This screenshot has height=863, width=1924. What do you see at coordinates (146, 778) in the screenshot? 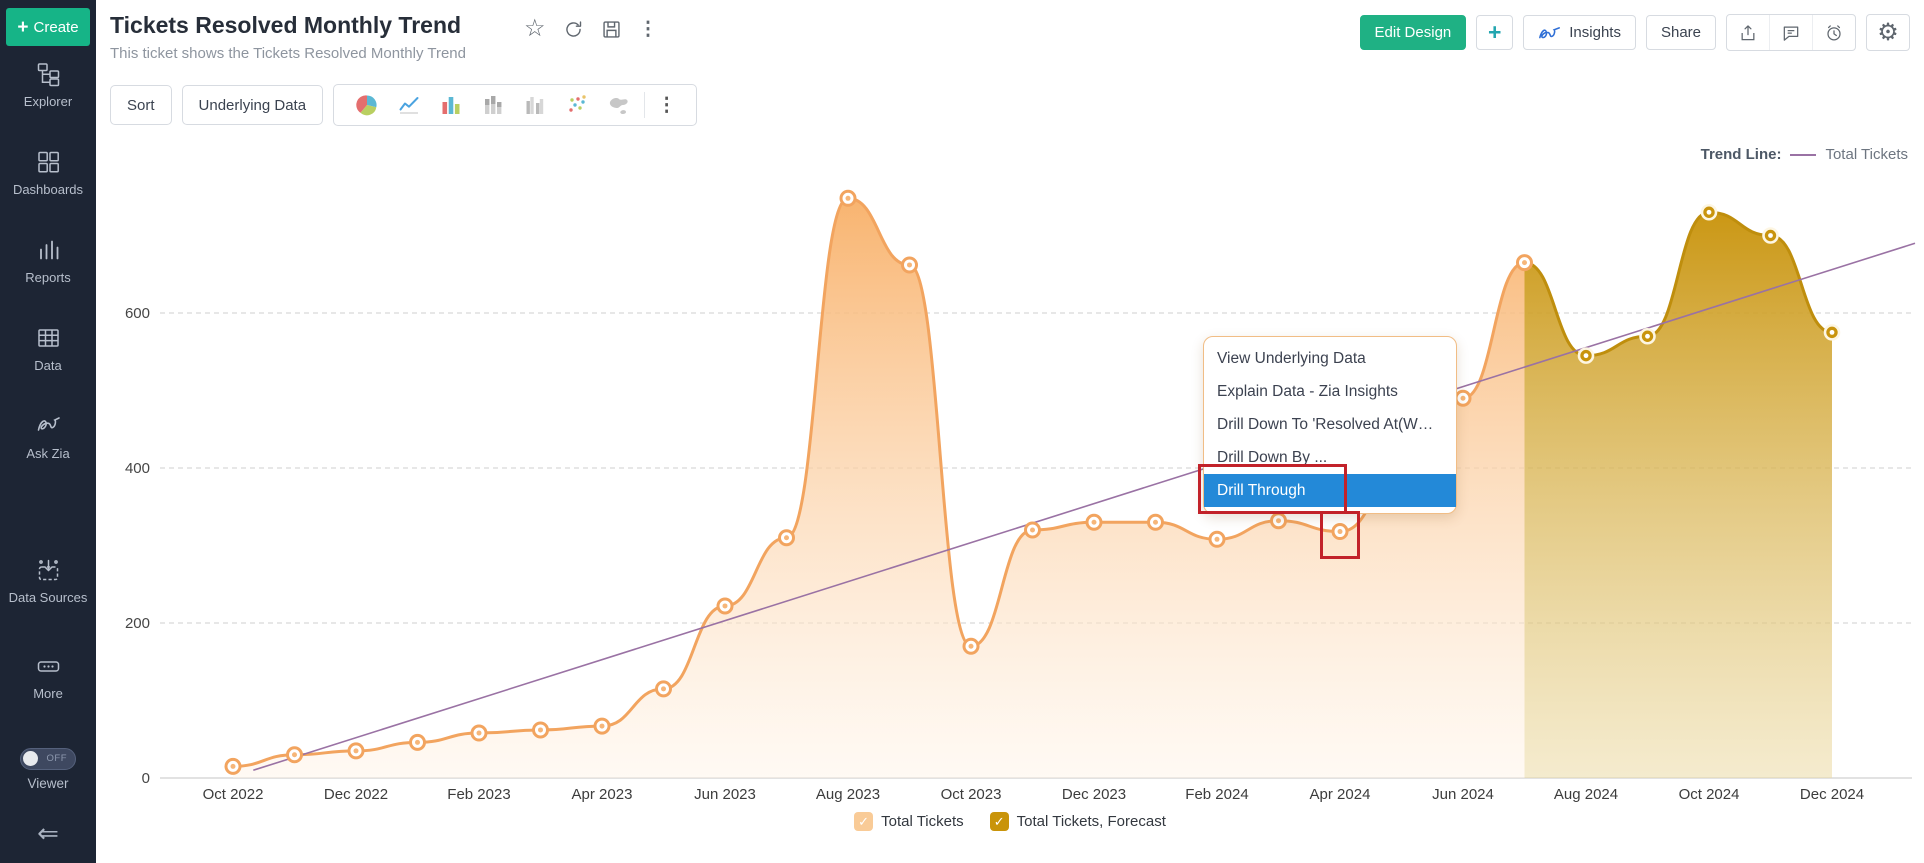
I see `y-axis-tick-label: 0` at bounding box center [146, 778].